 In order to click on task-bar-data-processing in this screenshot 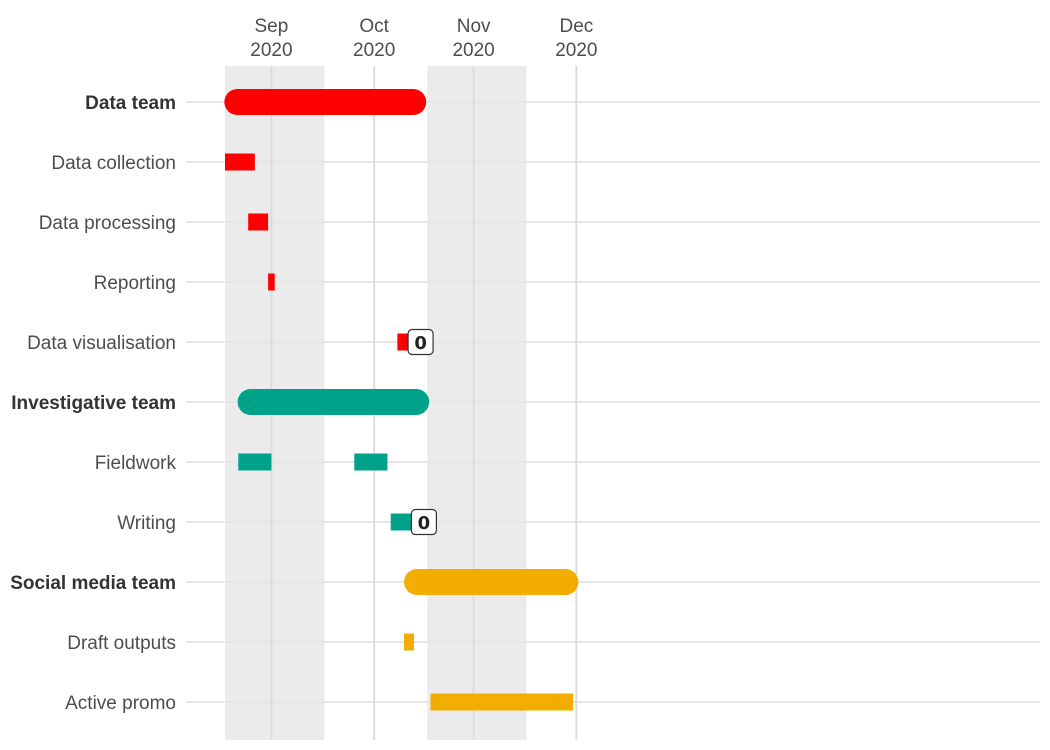, I will do `click(258, 222)`.